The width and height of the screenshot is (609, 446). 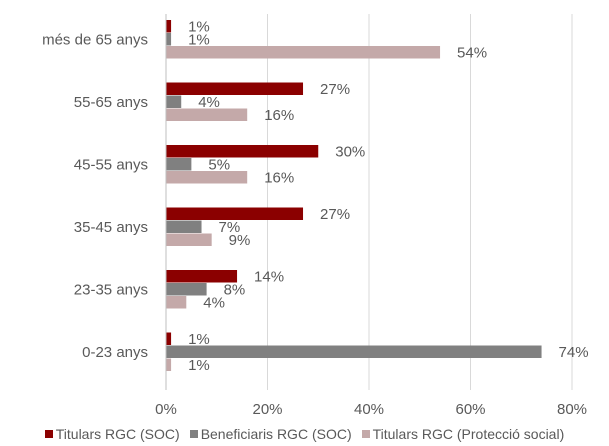 I want to click on data-label-4-series-1: 27%, so click(x=335, y=214).